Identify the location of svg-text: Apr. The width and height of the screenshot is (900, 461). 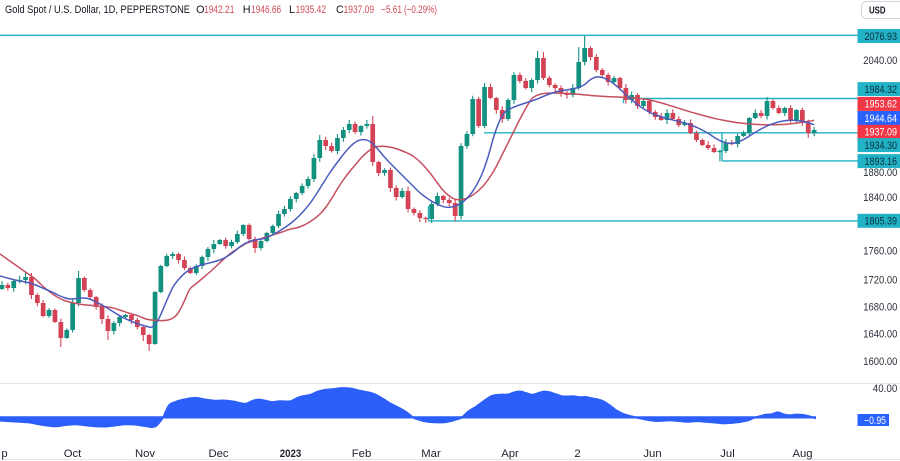
(510, 454).